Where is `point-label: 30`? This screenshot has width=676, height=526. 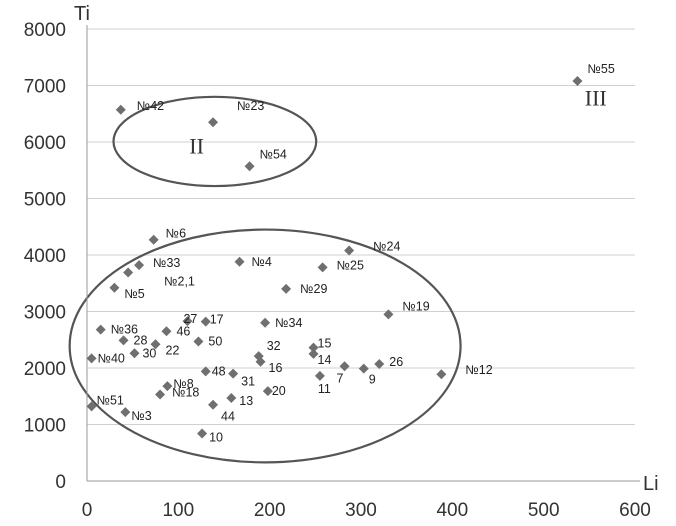
point-label: 30 is located at coordinates (149, 353).